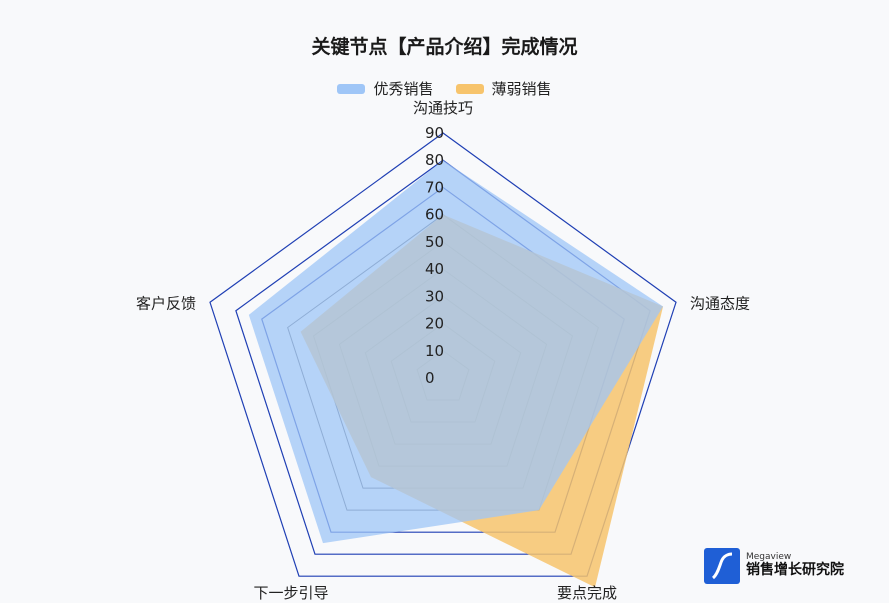  I want to click on legend-item-weak: 薄弱销售, so click(503, 88).